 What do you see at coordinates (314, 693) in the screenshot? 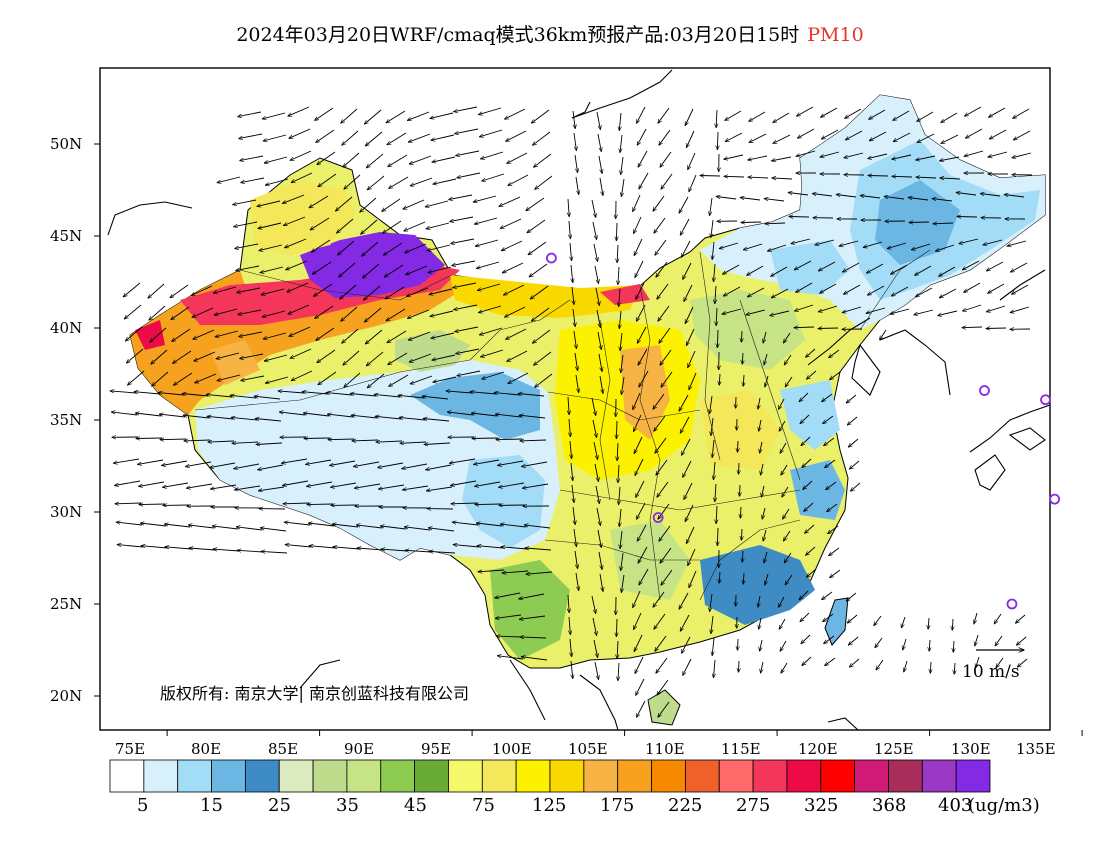
I see `copyright-text: 版权所有: 南京大学| 南京创蓝科技有限公司` at bounding box center [314, 693].